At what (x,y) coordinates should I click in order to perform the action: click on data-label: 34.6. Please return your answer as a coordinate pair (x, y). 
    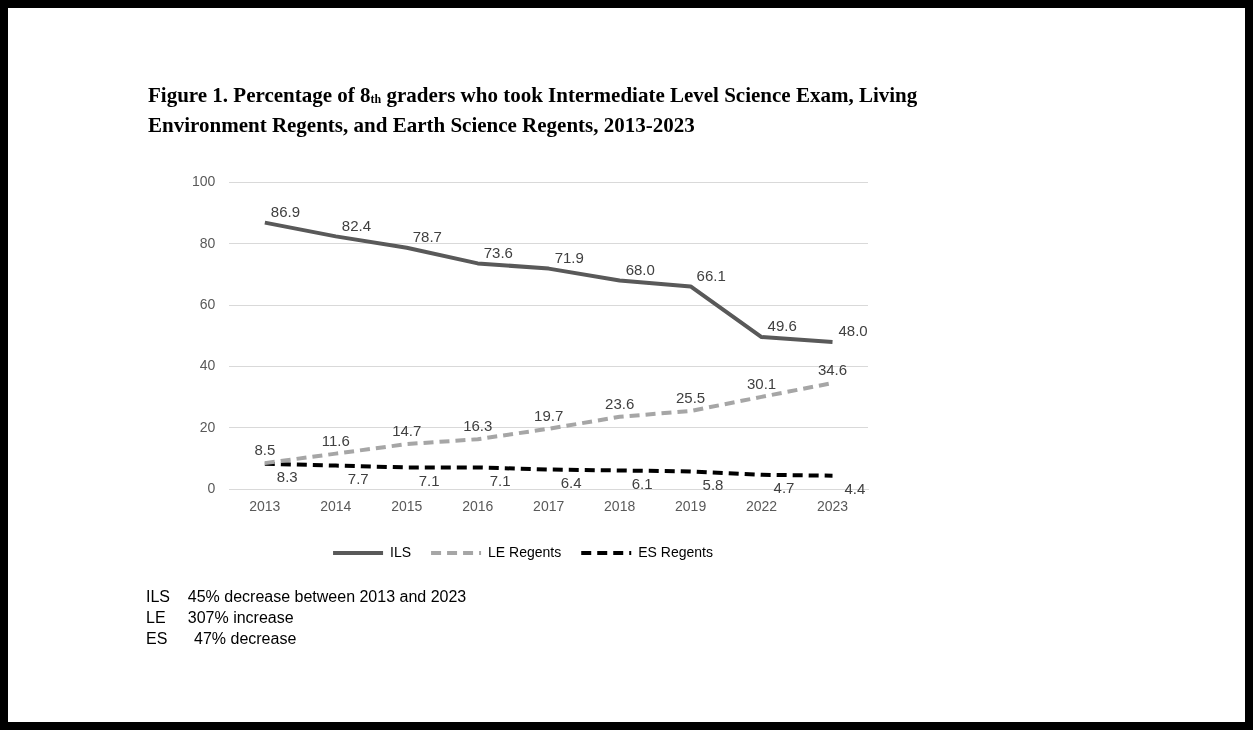
    Looking at the image, I should click on (832, 370).